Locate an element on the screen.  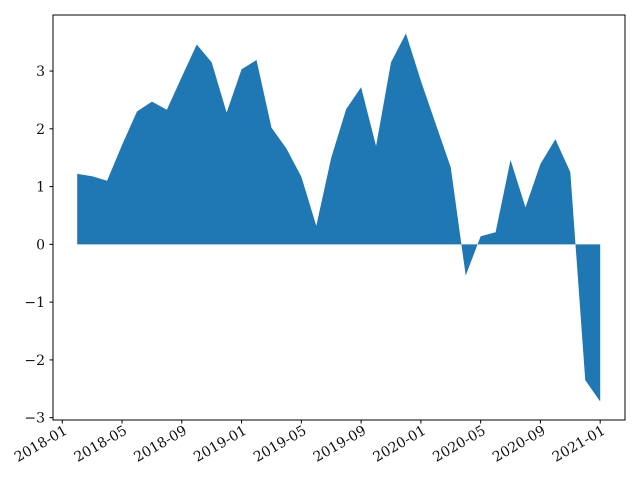
y-tick-label: 1 is located at coordinates (40, 188).